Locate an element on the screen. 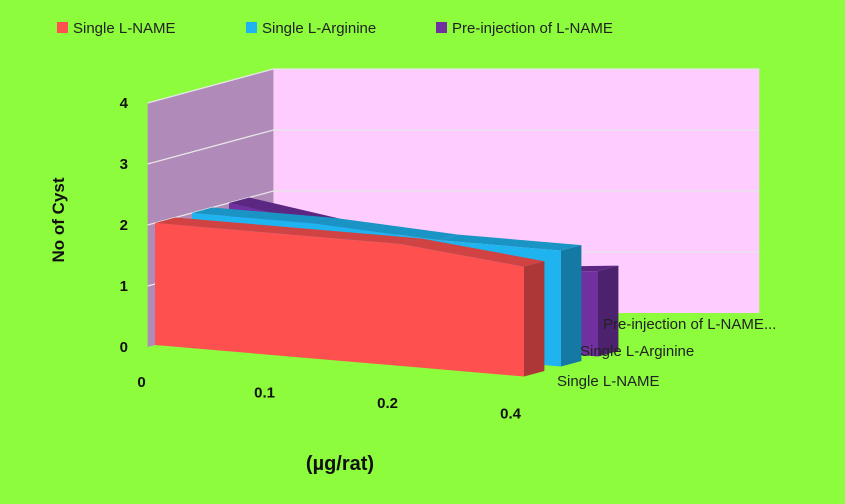 This screenshot has width=845, height=504. y-axis-title: No of Cyst is located at coordinates (58, 219).